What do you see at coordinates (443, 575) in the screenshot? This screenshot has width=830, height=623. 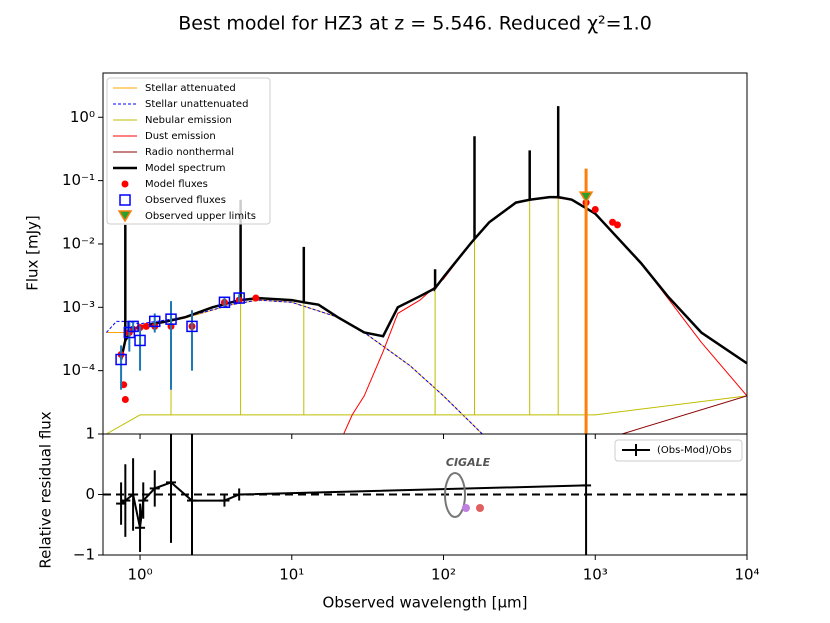 I see `x-tick-label: 10²` at bounding box center [443, 575].